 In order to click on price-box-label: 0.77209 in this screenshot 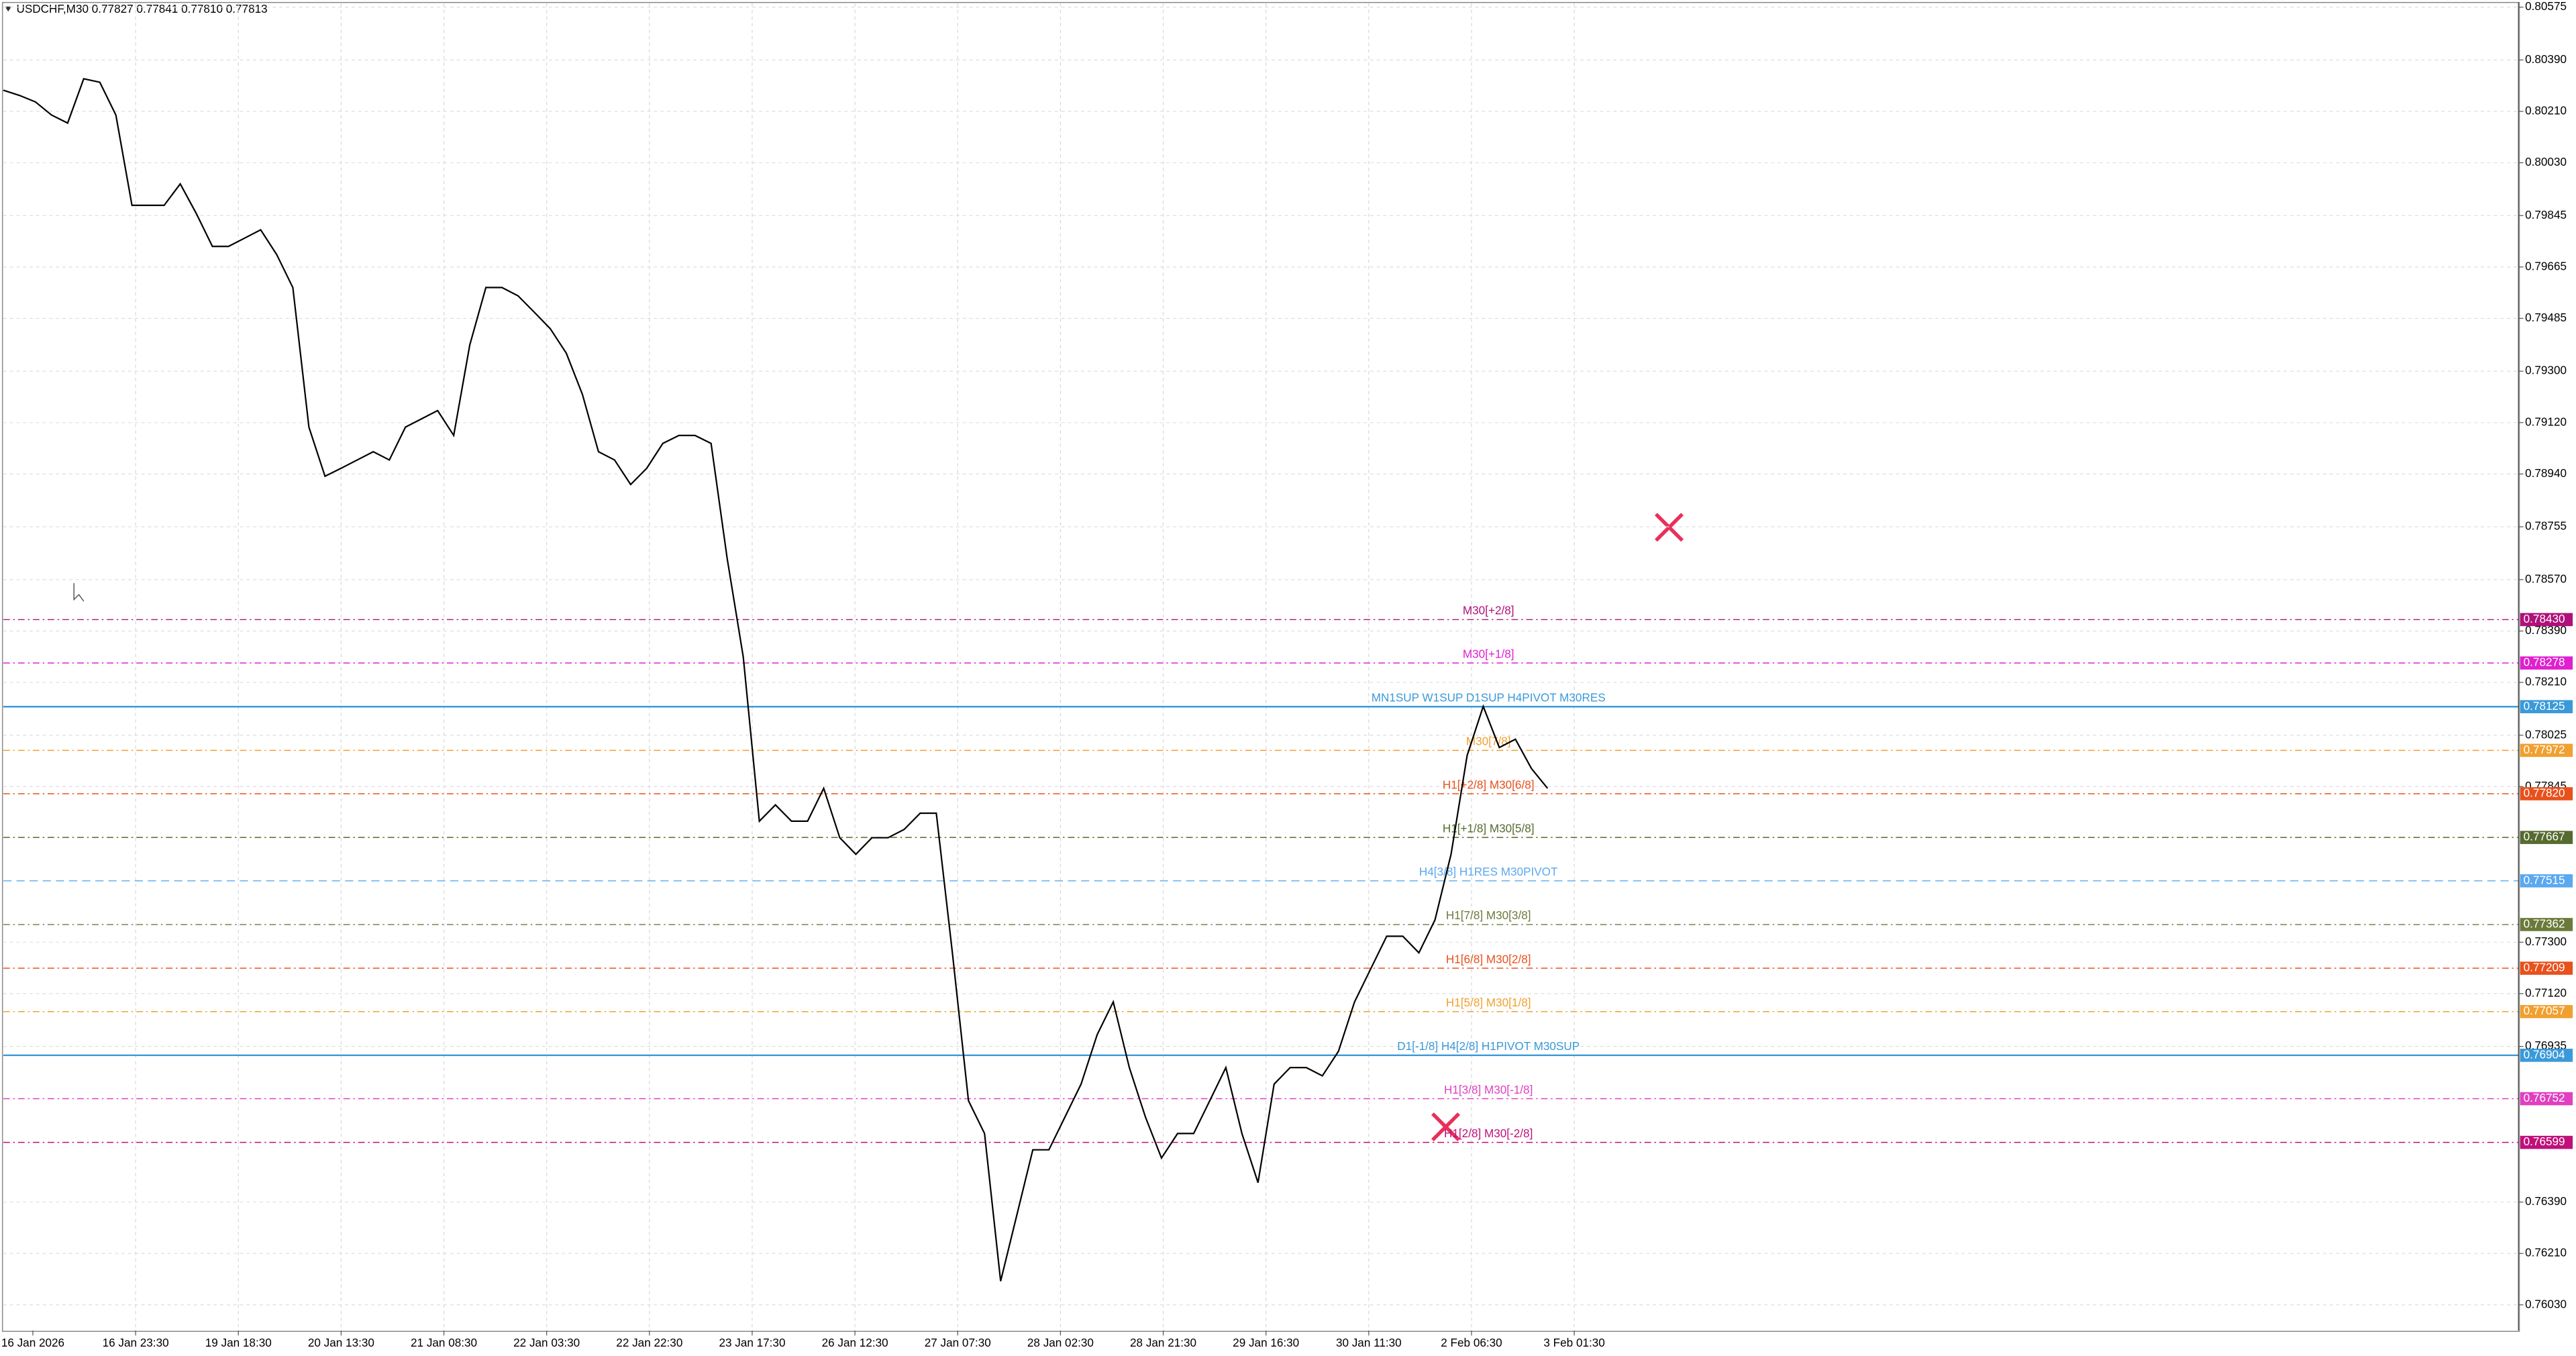, I will do `click(2544, 967)`.